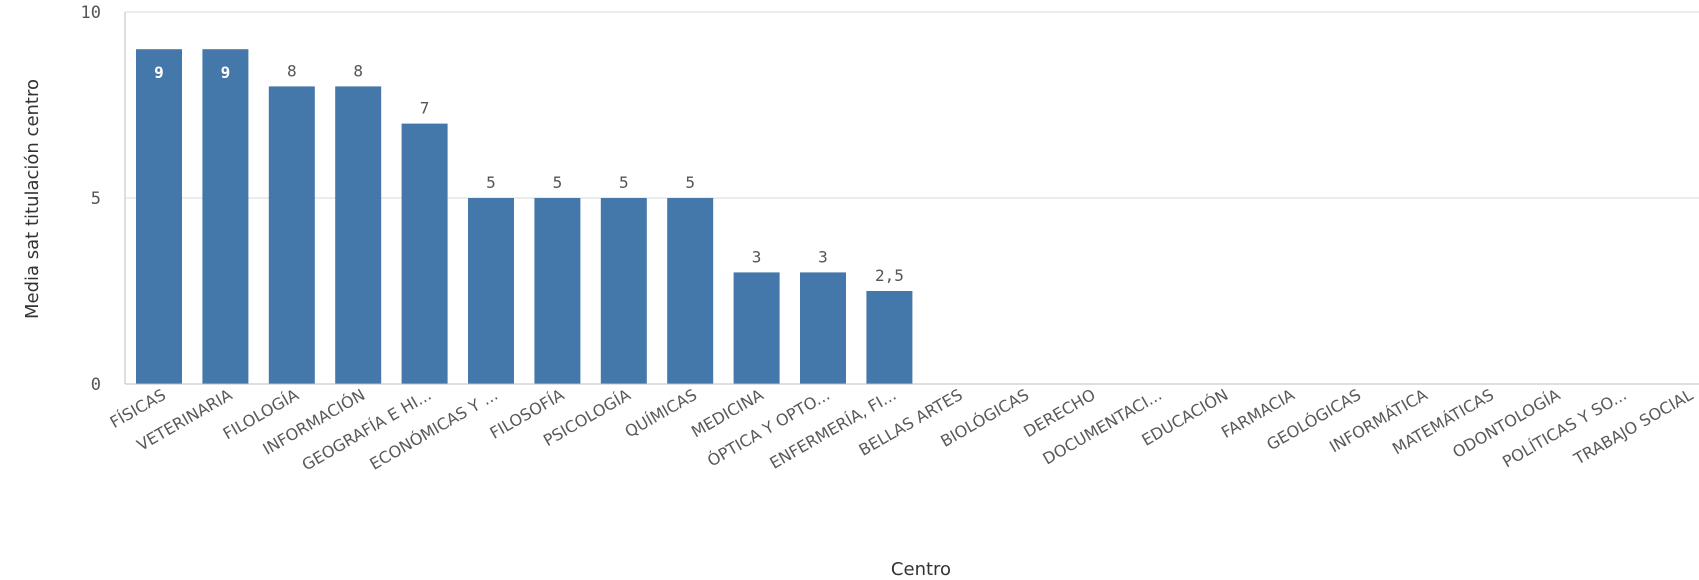 The height and width of the screenshot is (580, 1699). What do you see at coordinates (1633, 427) in the screenshot?
I see `x-tick-label: TRABAJO SOCIAL` at bounding box center [1633, 427].